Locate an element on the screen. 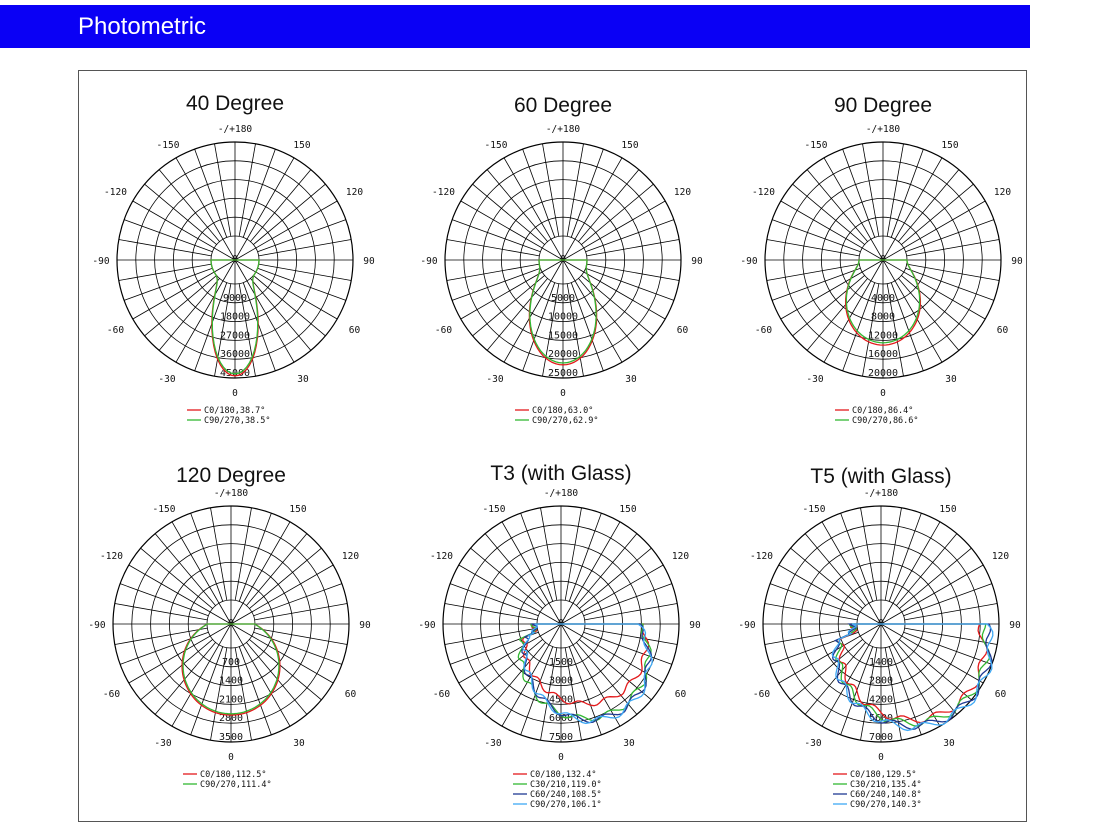 The width and height of the screenshot is (1105, 835). radial-tick-label: 4500 is located at coordinates (561, 699).